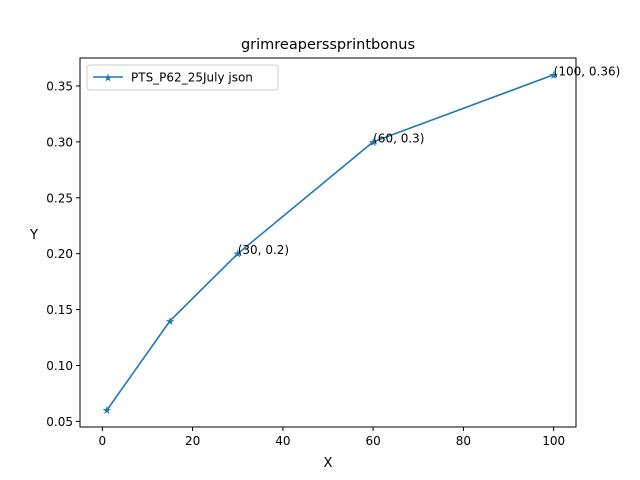 This screenshot has width=640, height=480. Describe the element at coordinates (59, 86) in the screenshot. I see `y-tick-label: 0.35` at that location.